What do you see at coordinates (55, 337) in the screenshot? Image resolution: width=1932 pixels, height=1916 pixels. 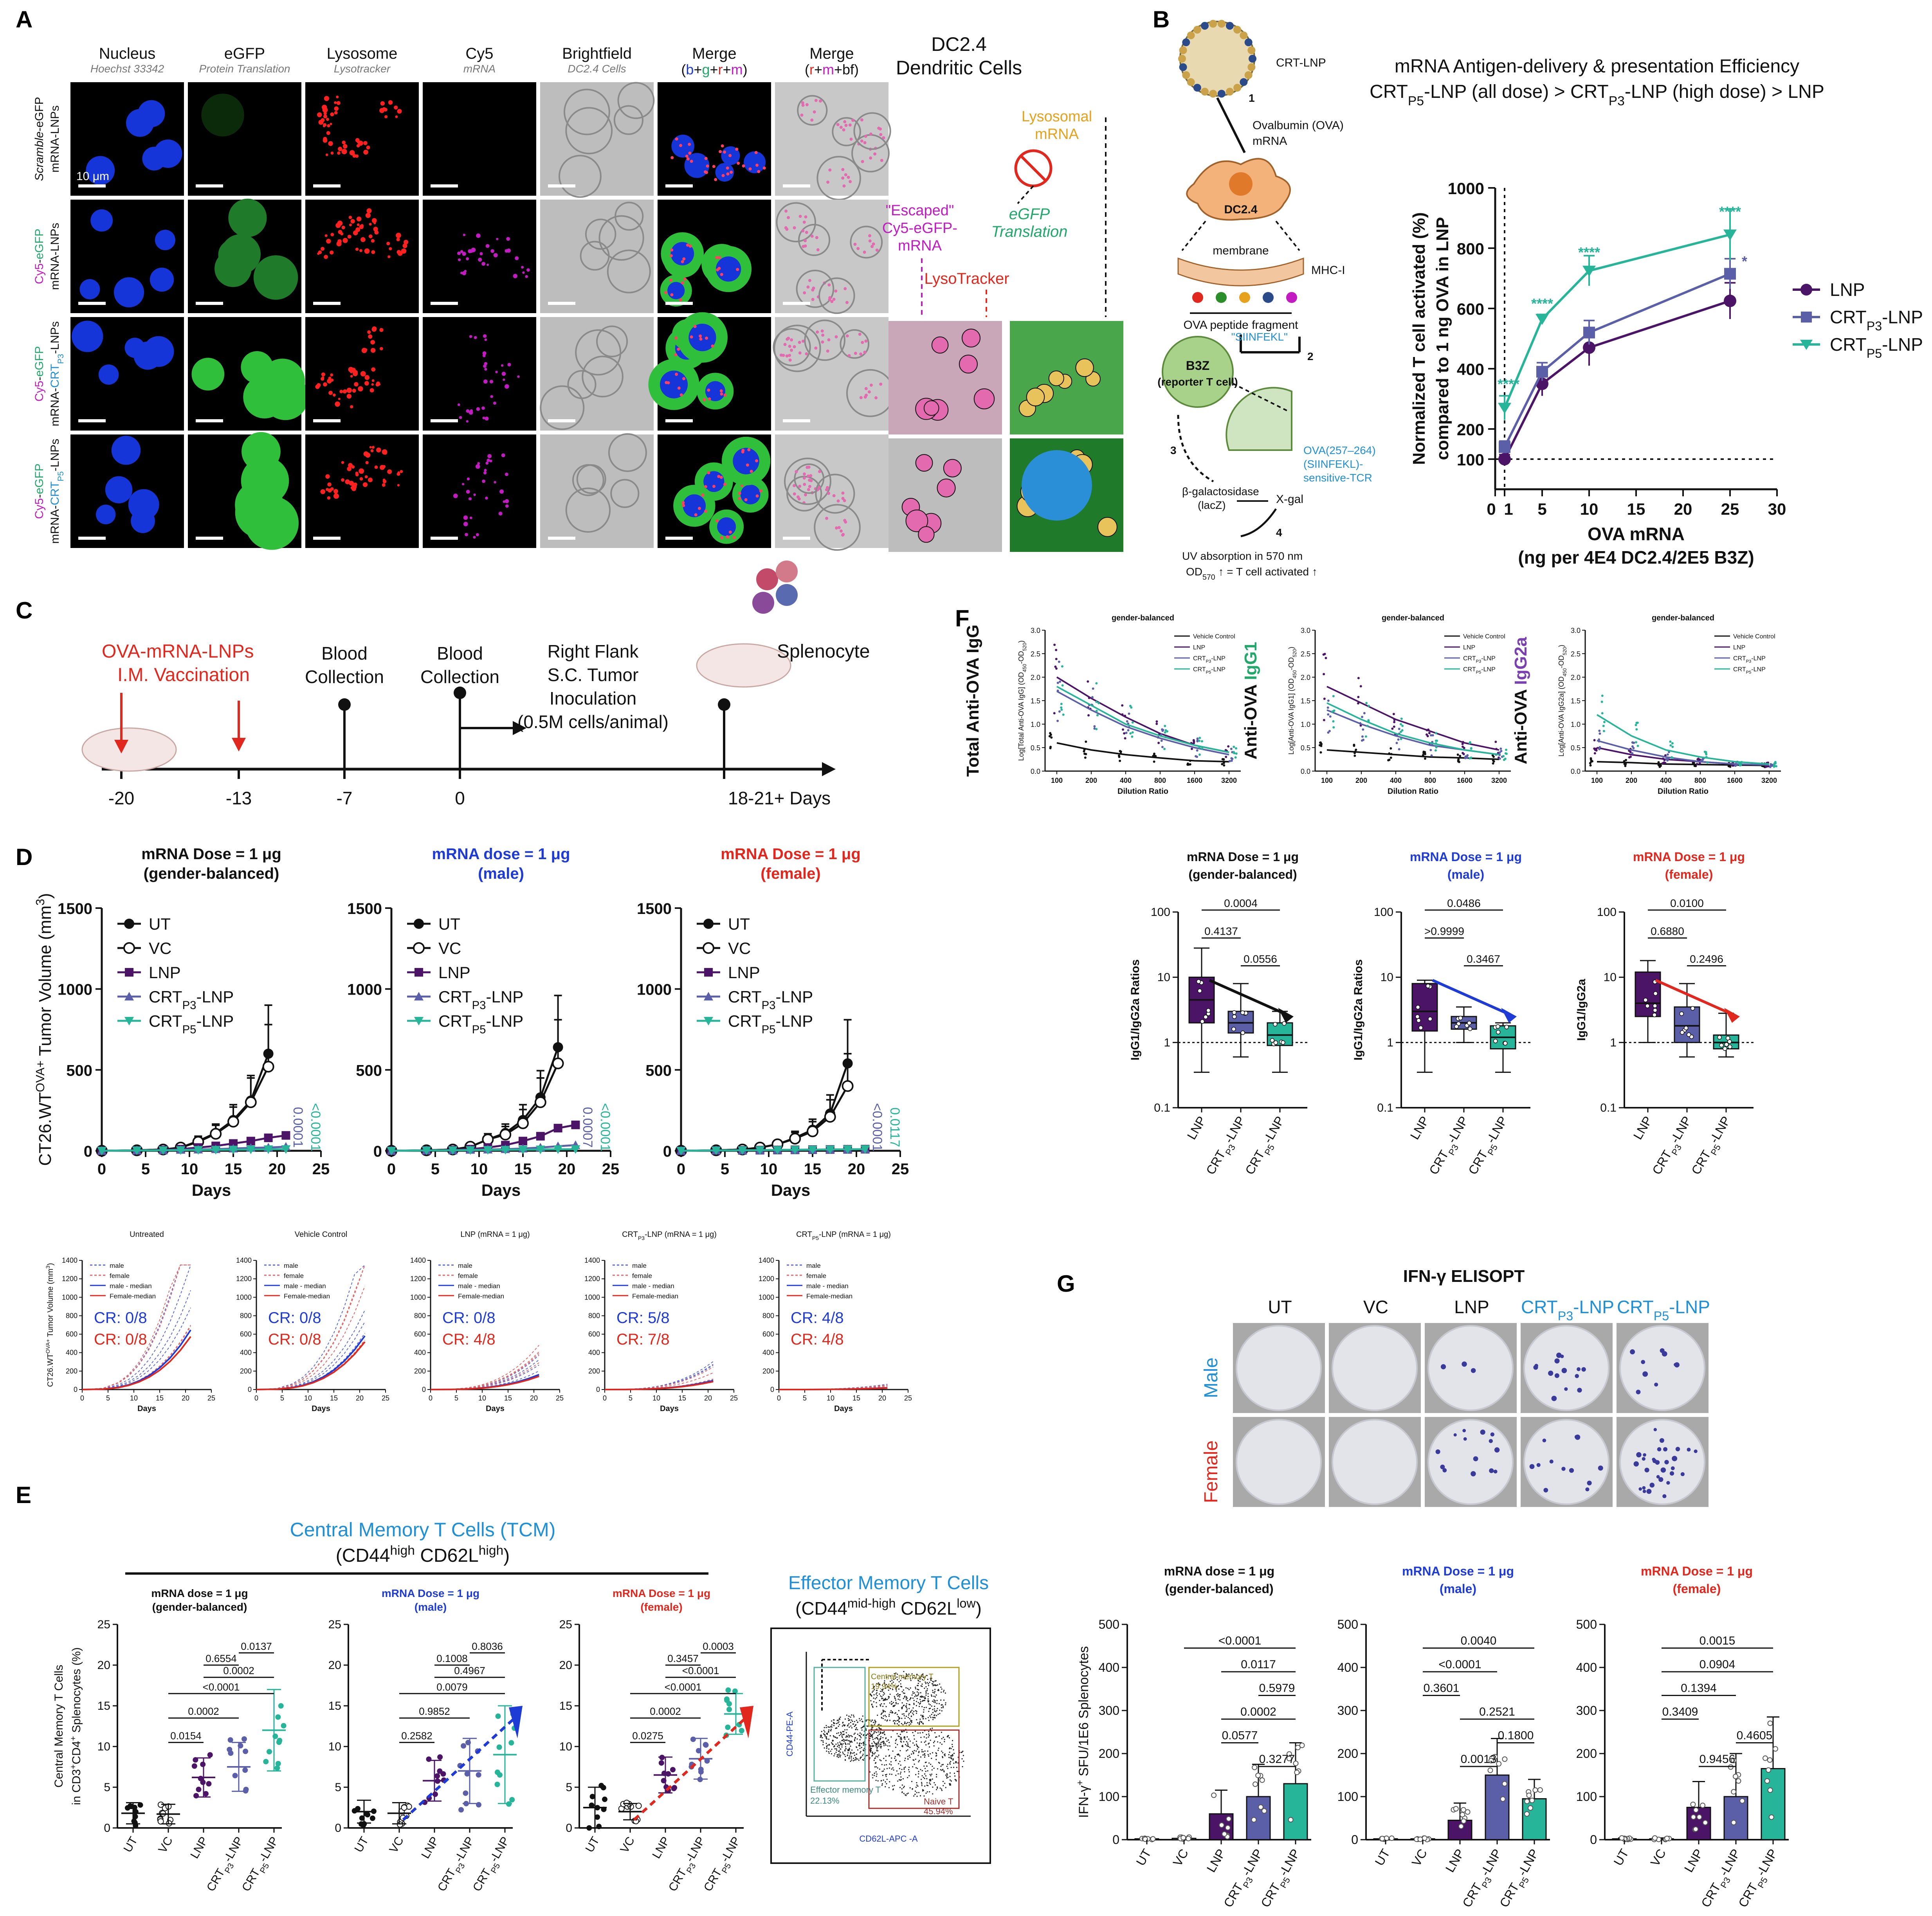 I see `tspan: -LNPs` at bounding box center [55, 337].